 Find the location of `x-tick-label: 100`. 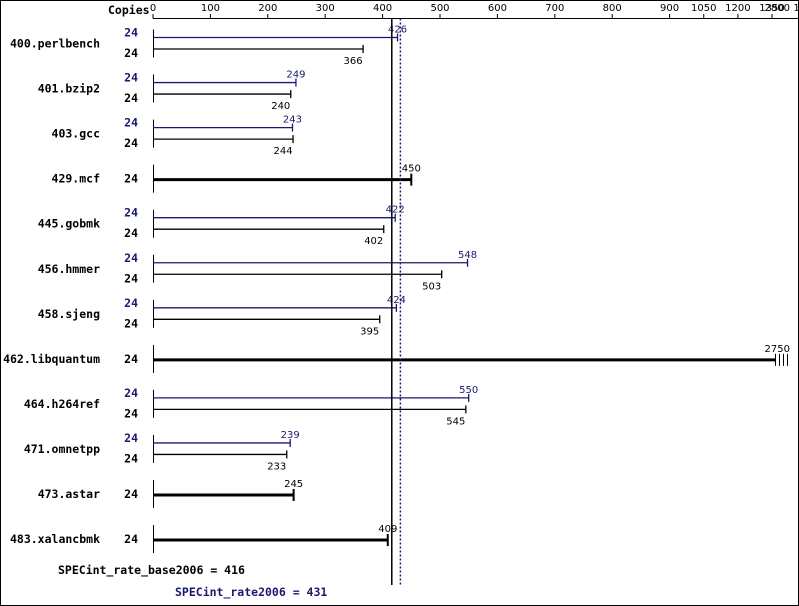

x-tick-label: 100 is located at coordinates (210, 8).